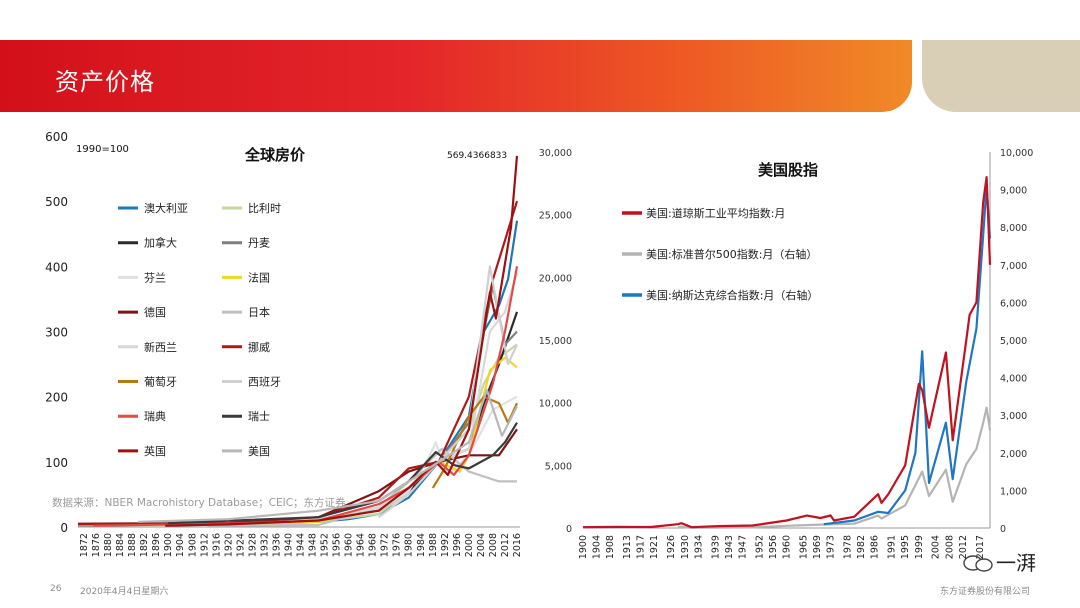 Image resolution: width=1080 pixels, height=608 pixels. Describe the element at coordinates (155, 277) in the screenshot. I see `legend-label: 芬兰` at that location.